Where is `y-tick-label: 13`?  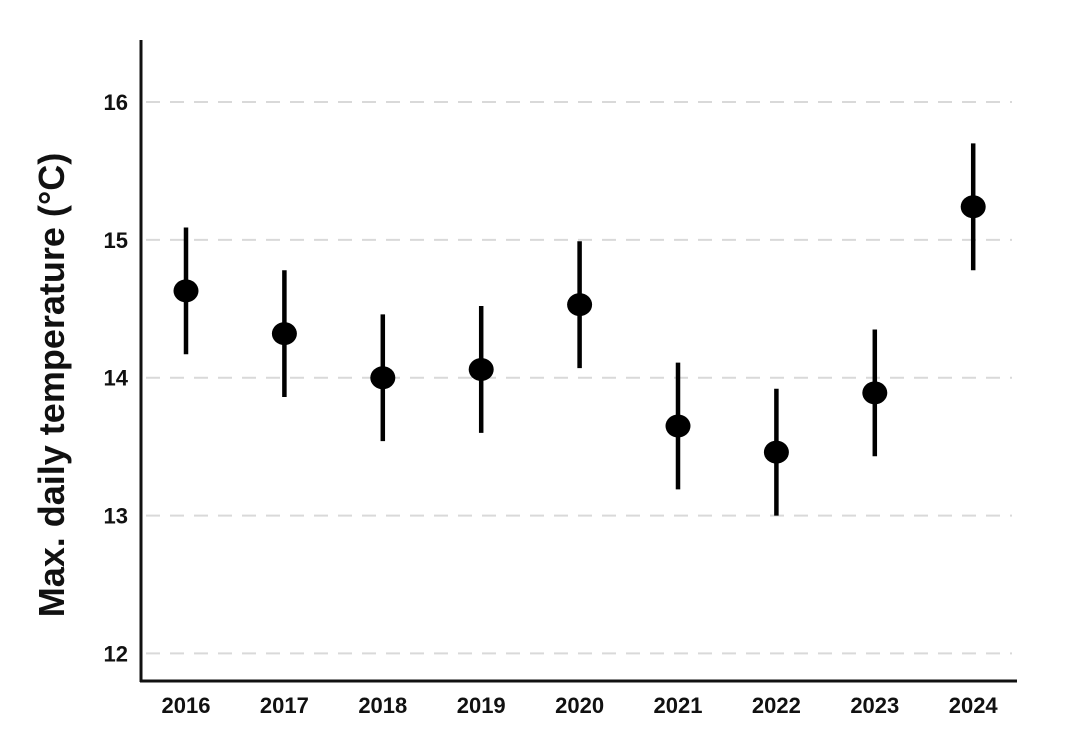
y-tick-label: 13 is located at coordinates (116, 516).